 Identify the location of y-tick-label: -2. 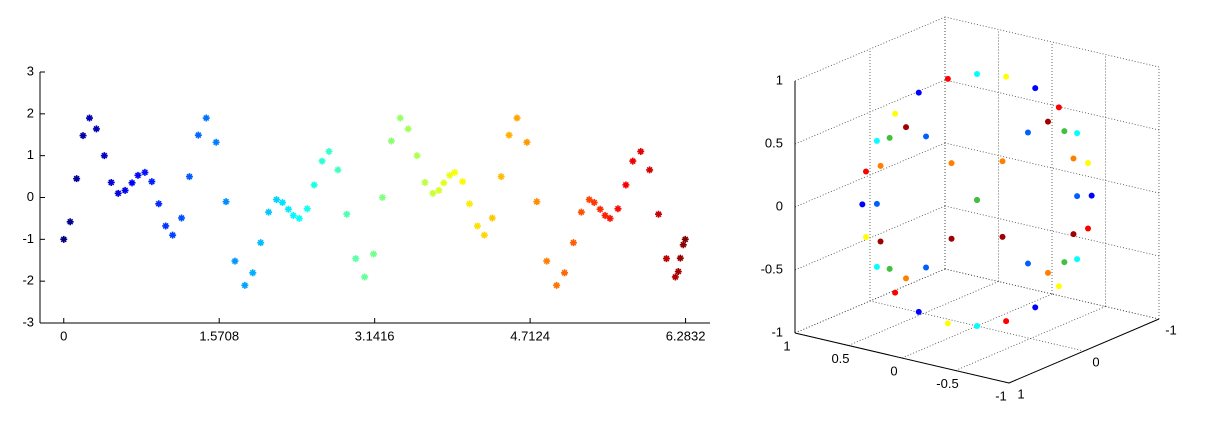
(28, 280).